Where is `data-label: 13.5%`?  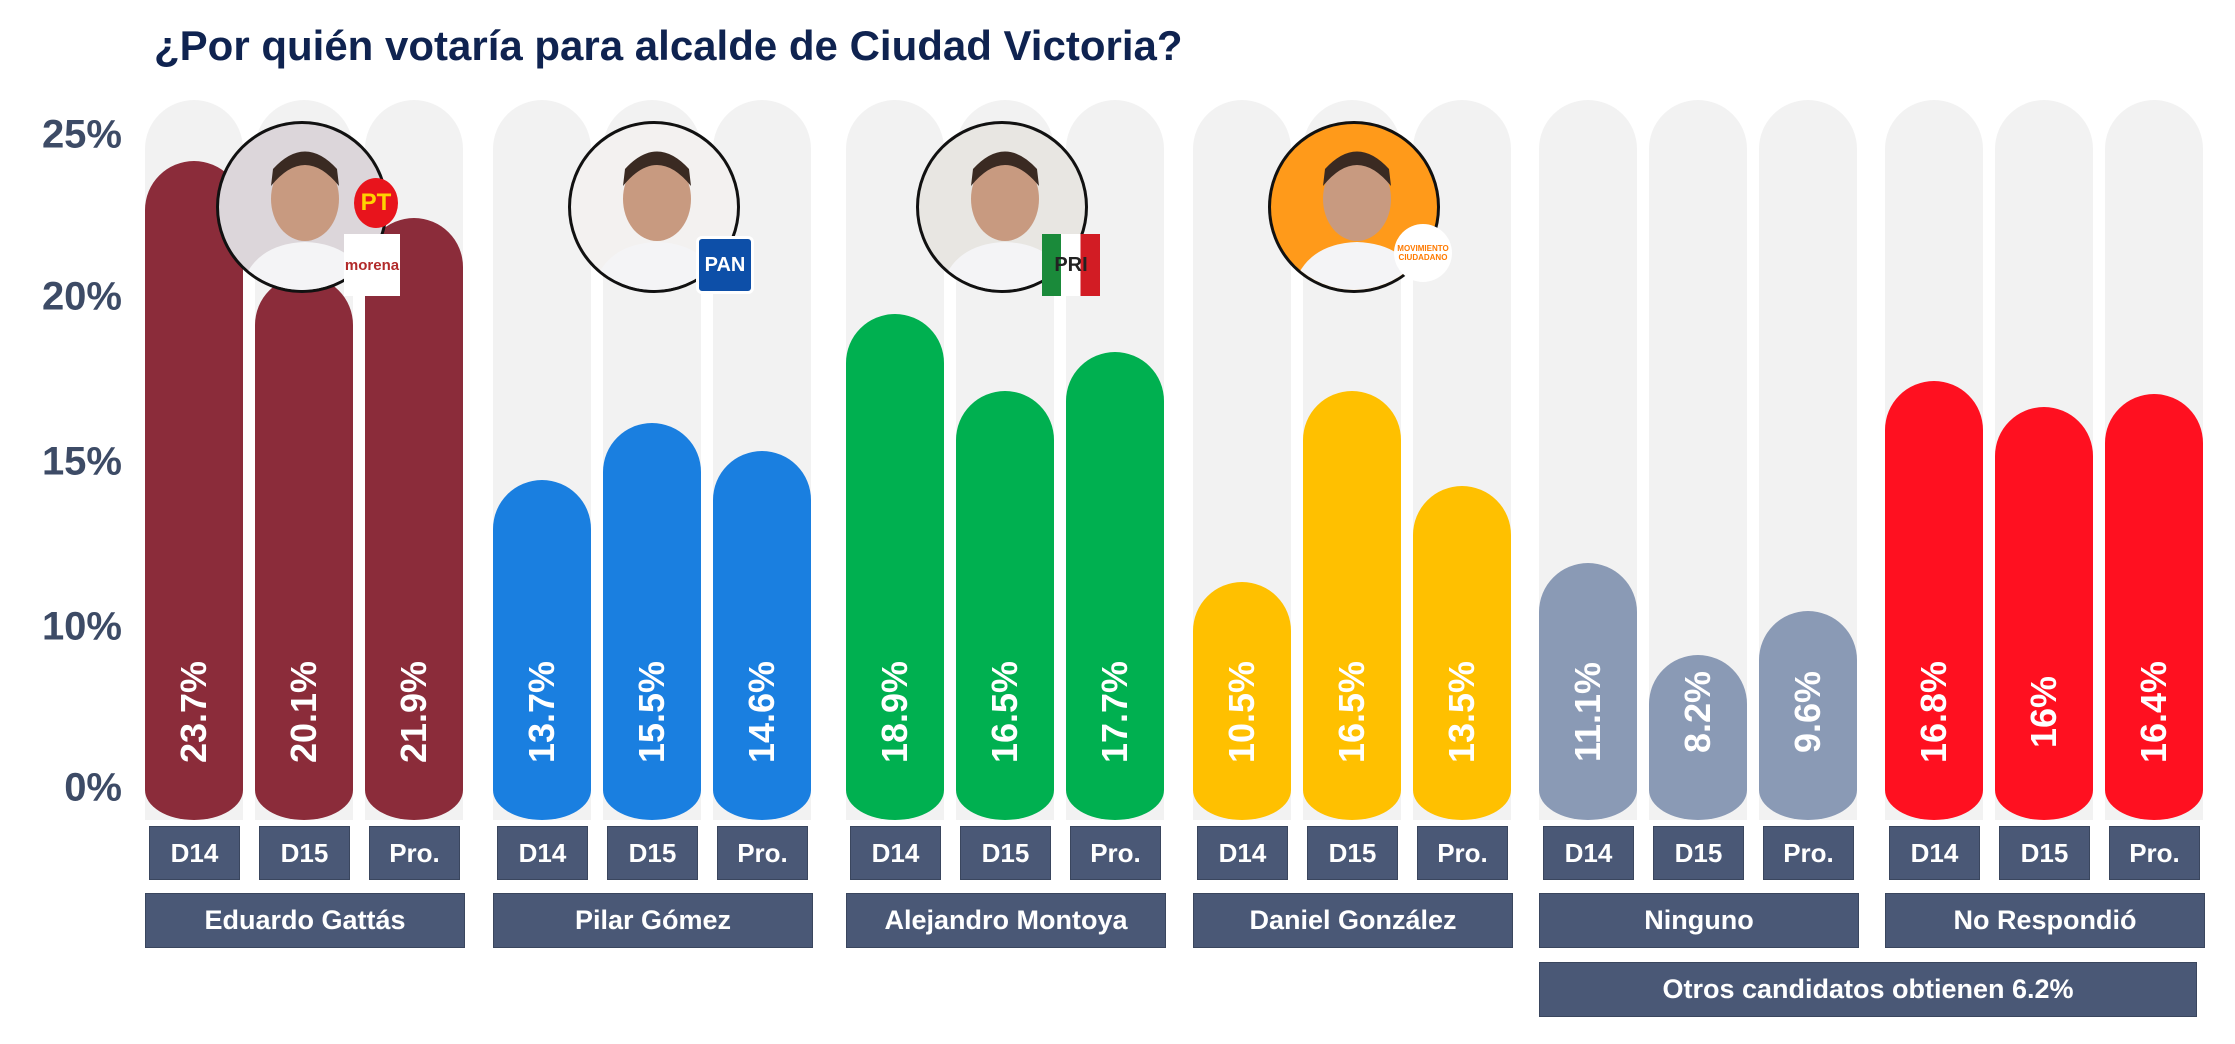 data-label: 13.5% is located at coordinates (1461, 712).